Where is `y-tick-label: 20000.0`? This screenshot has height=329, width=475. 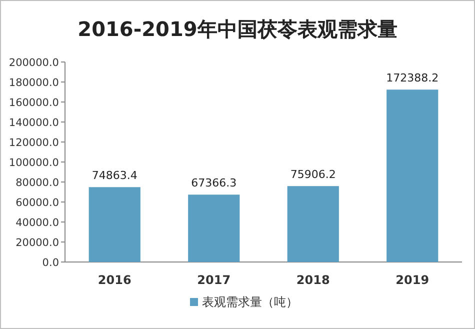 y-tick-label: 20000.0 is located at coordinates (37, 243).